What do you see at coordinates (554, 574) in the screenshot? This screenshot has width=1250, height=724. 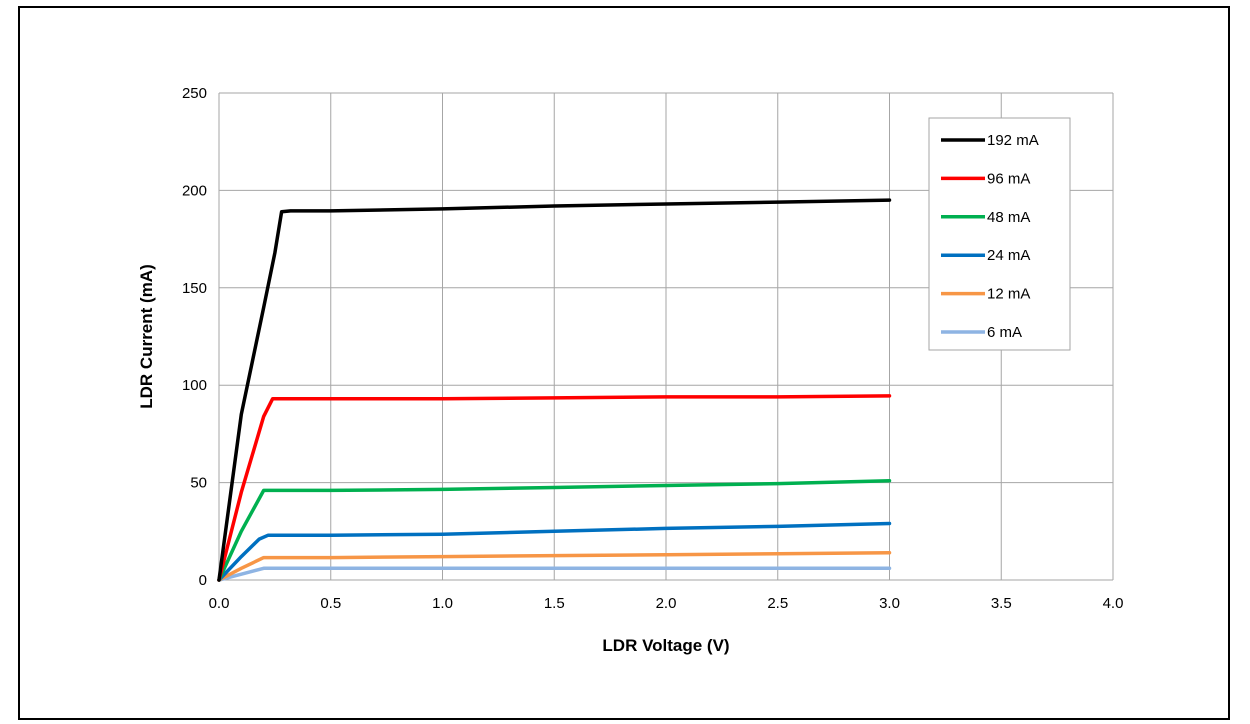 I see `series-line-6-ma` at bounding box center [554, 574].